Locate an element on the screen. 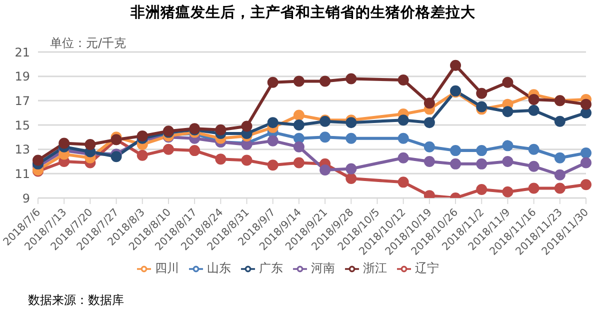 Image resolution: width=606 pixels, height=327 pixels. y-tick-label: 15 is located at coordinates (22, 125).